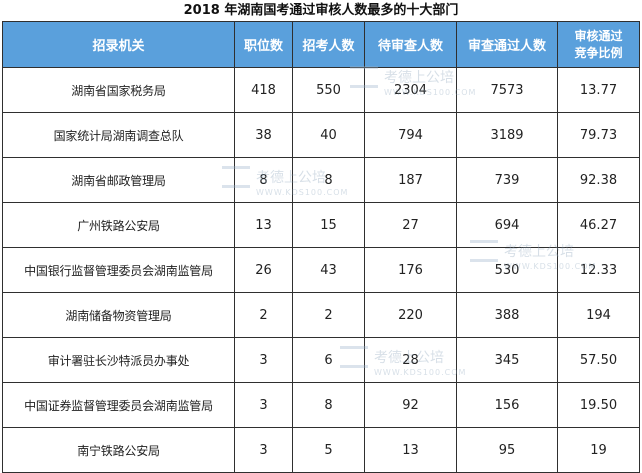  Describe the element at coordinates (507, 90) in the screenshot. I see `cell-passed: 7573` at that location.